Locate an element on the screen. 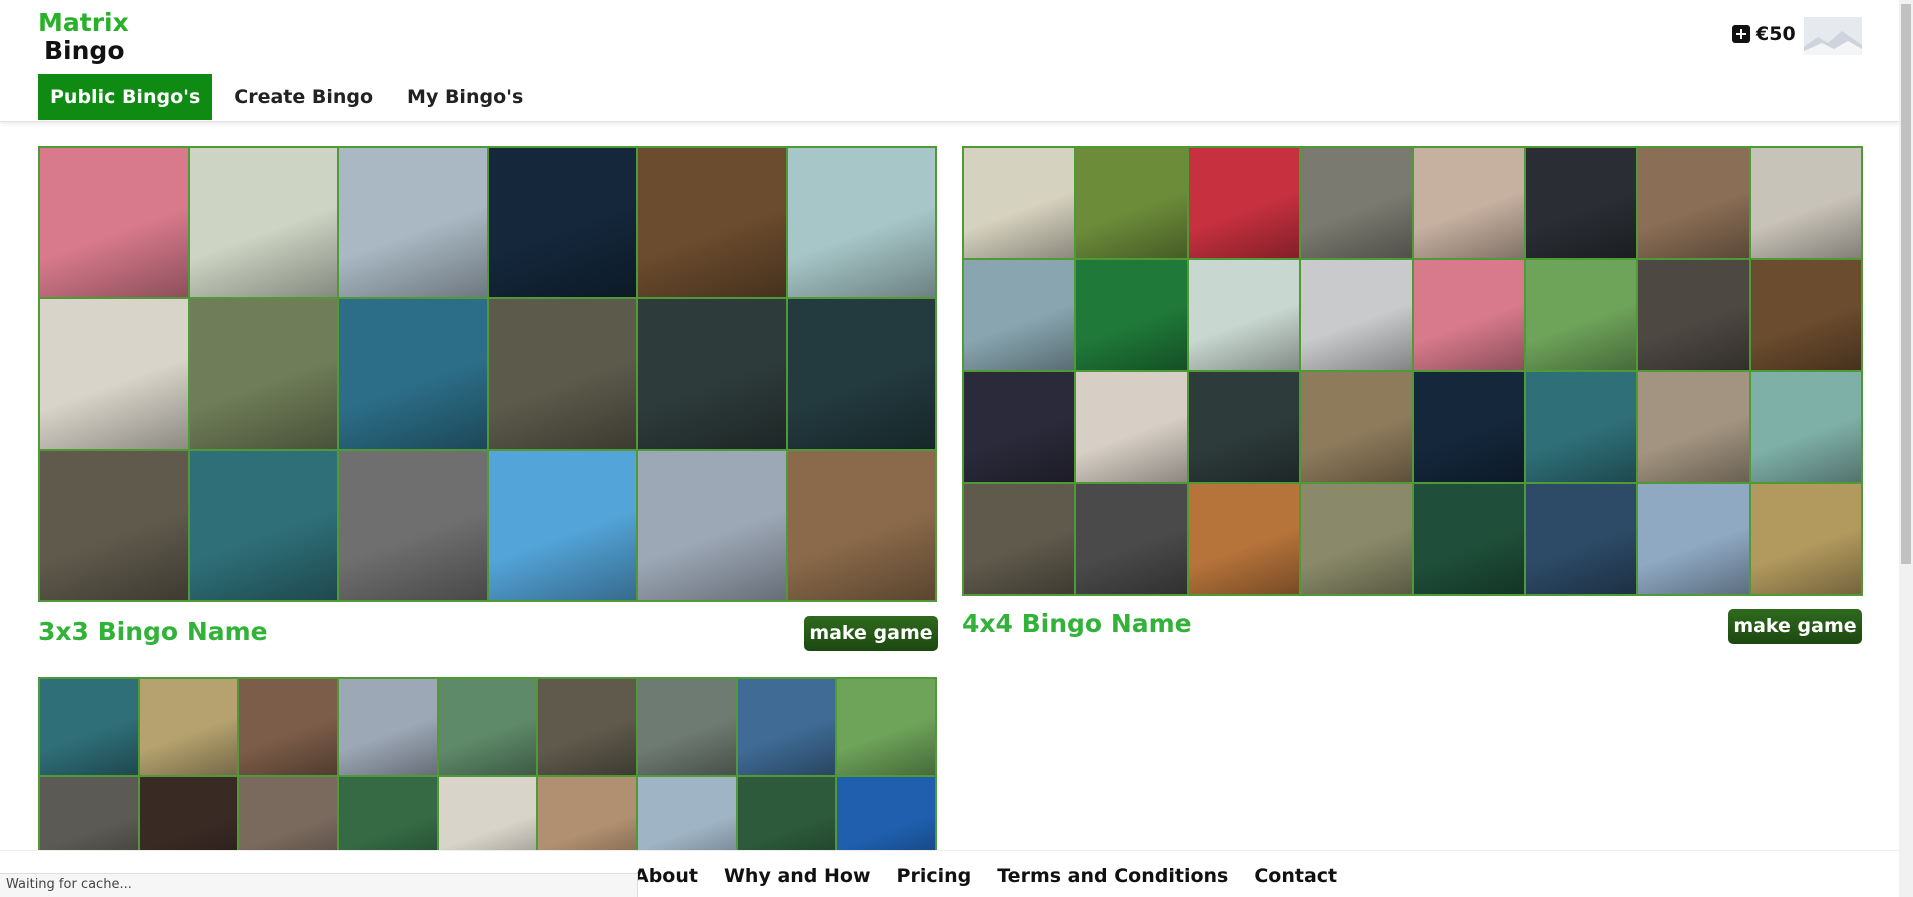 The width and height of the screenshot is (1913, 897). scrollbar-thumb is located at coordinates (1906, 284).